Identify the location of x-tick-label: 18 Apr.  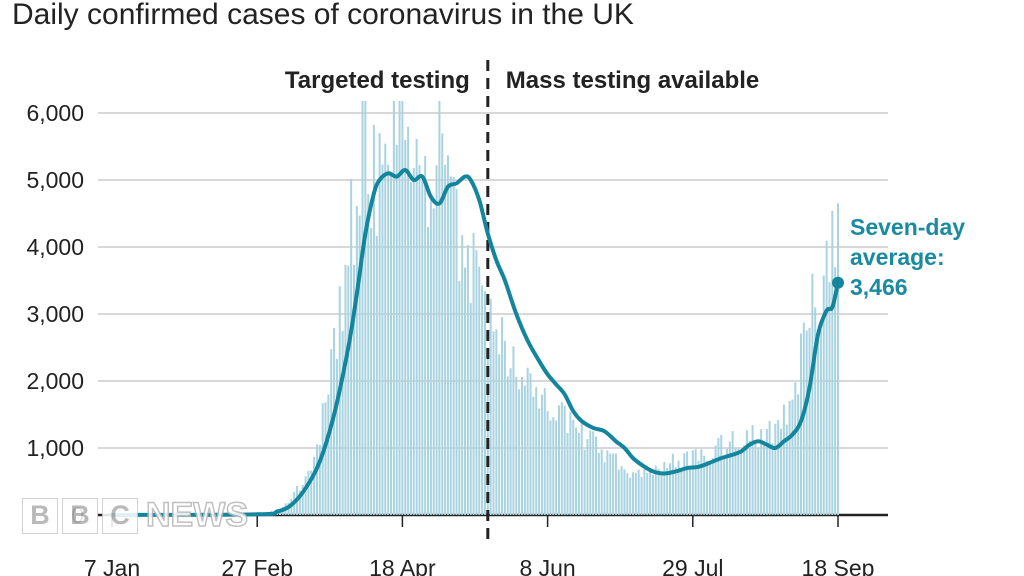
(402, 565).